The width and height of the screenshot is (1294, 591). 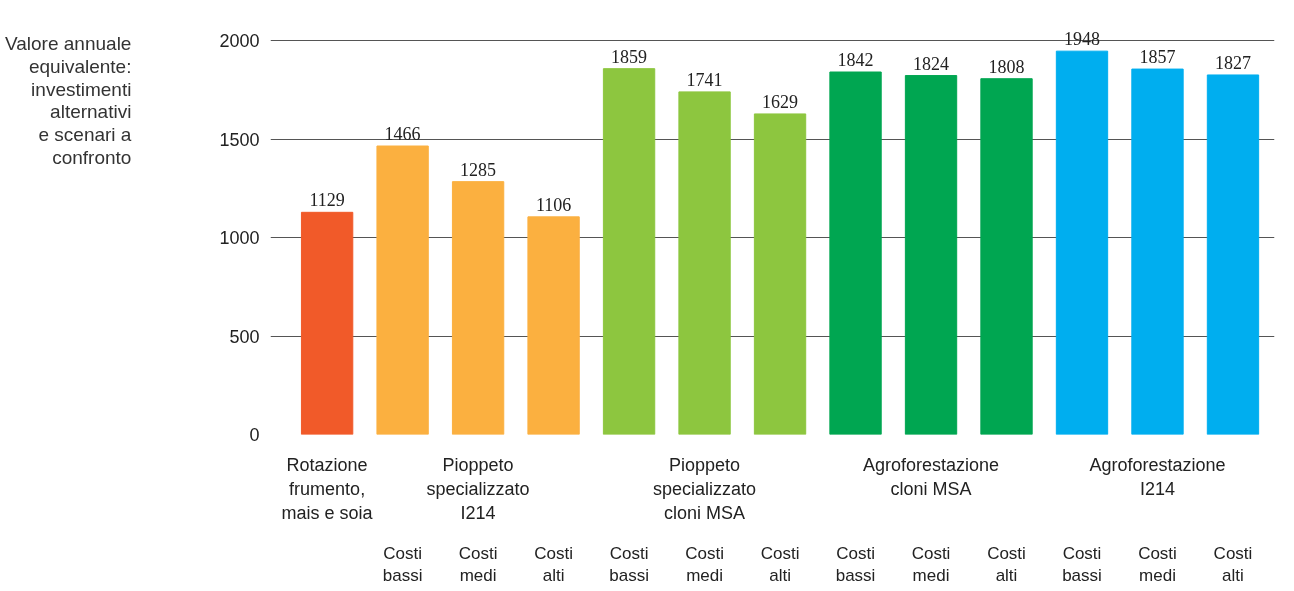 I want to click on data-label: 1842, so click(x=855, y=60).